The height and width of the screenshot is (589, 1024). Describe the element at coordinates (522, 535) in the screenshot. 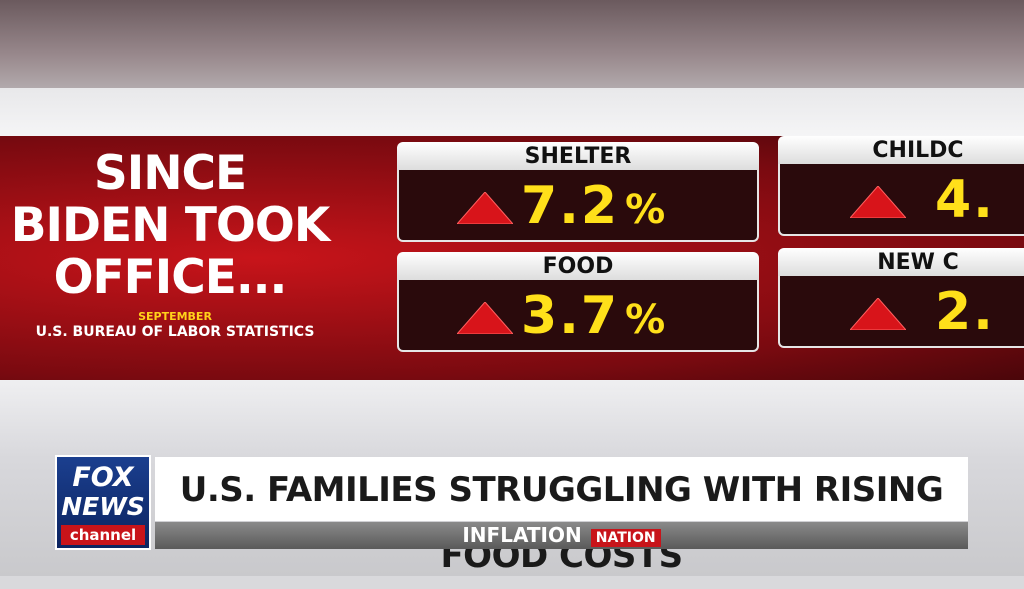

I see `banner-text: INFLATION` at that location.